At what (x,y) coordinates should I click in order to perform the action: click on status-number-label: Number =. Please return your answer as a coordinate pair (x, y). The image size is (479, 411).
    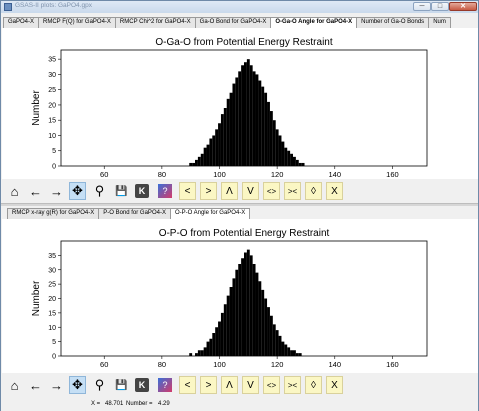
    Looking at the image, I should click on (139, 404).